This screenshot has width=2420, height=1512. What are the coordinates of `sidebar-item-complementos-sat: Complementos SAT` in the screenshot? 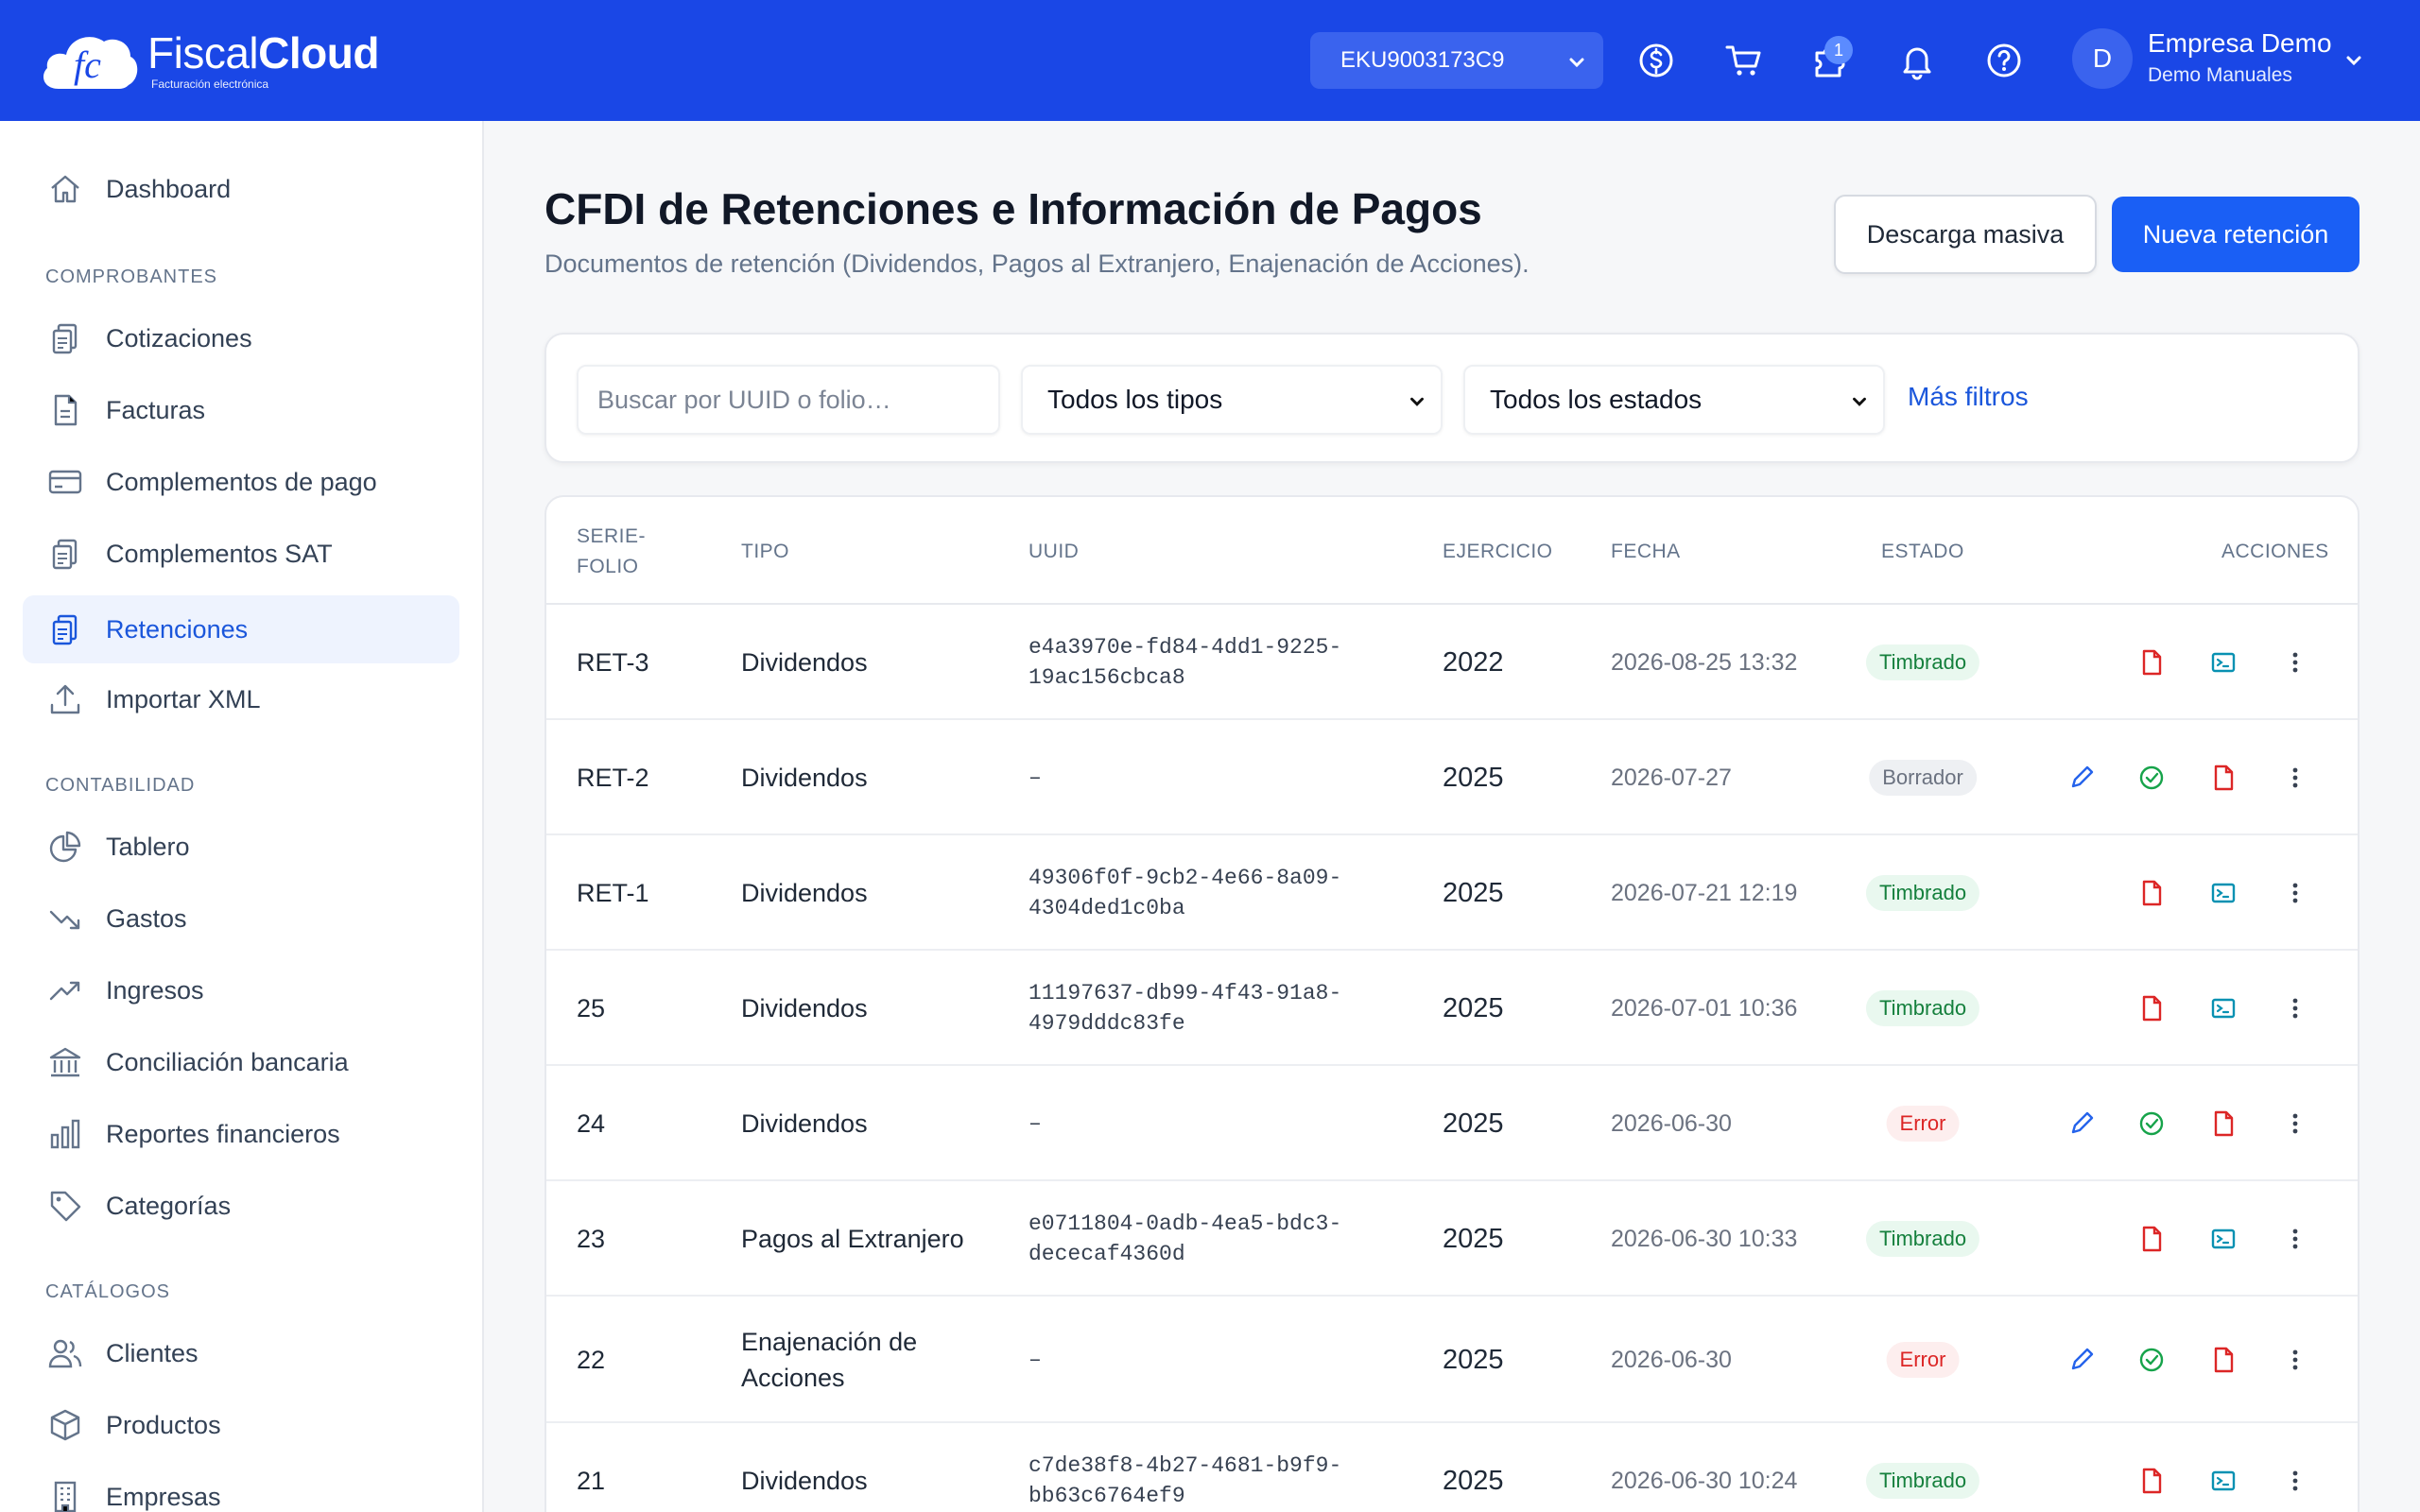 It's located at (241, 554).